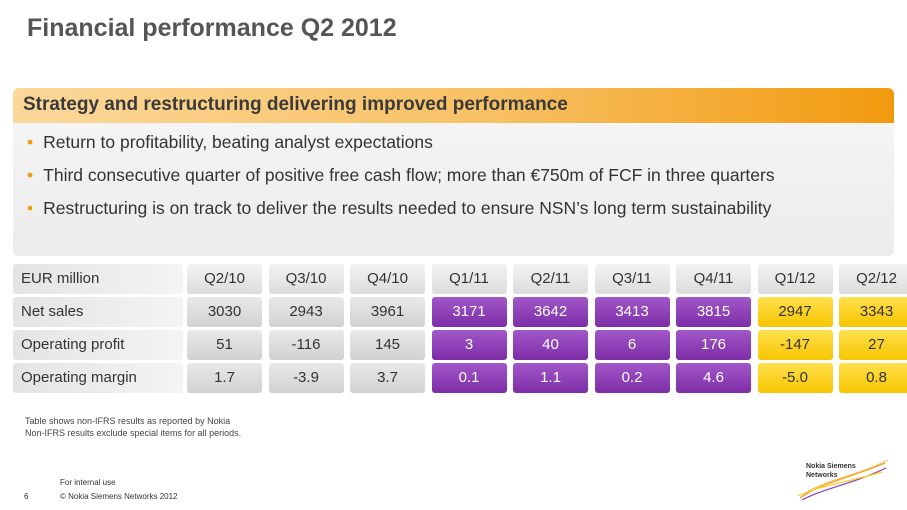 This screenshot has width=907, height=510. What do you see at coordinates (306, 312) in the screenshot?
I see `table-cell: 2943` at bounding box center [306, 312].